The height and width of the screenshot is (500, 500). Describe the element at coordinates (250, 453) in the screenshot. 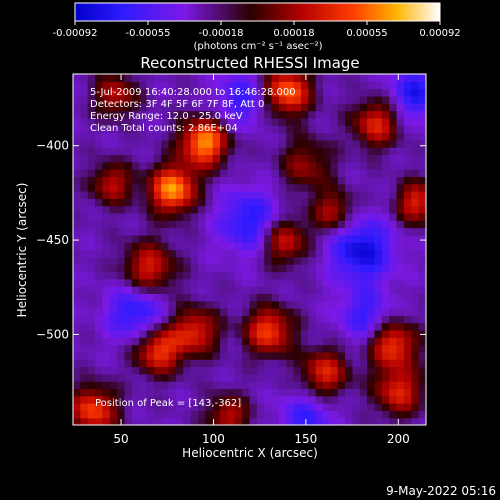

I see `x-axis-label: Heliocentric X (arcsec)` at that location.